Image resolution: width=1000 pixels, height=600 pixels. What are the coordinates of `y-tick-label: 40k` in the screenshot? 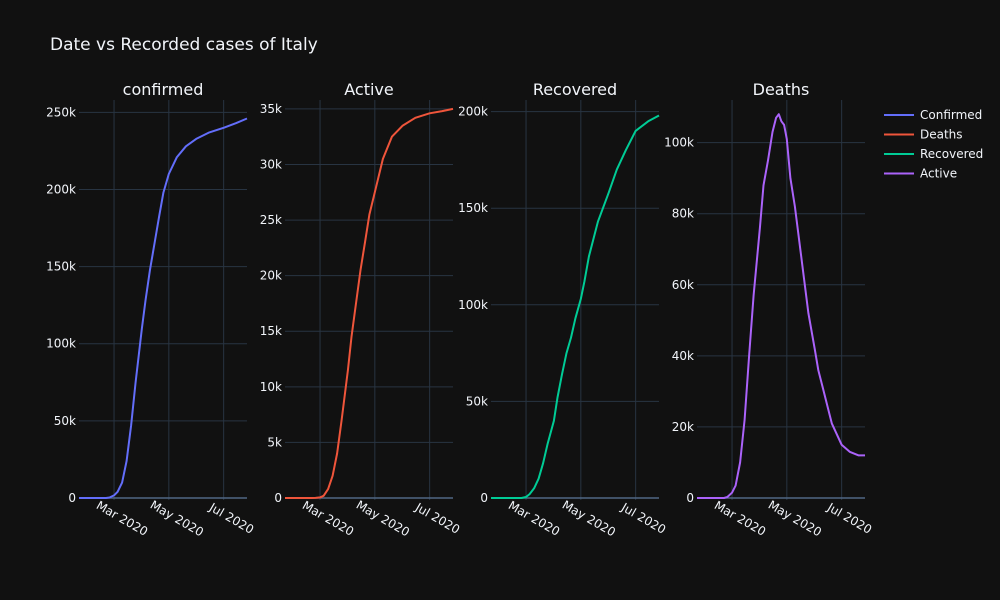 It's located at (683, 356).